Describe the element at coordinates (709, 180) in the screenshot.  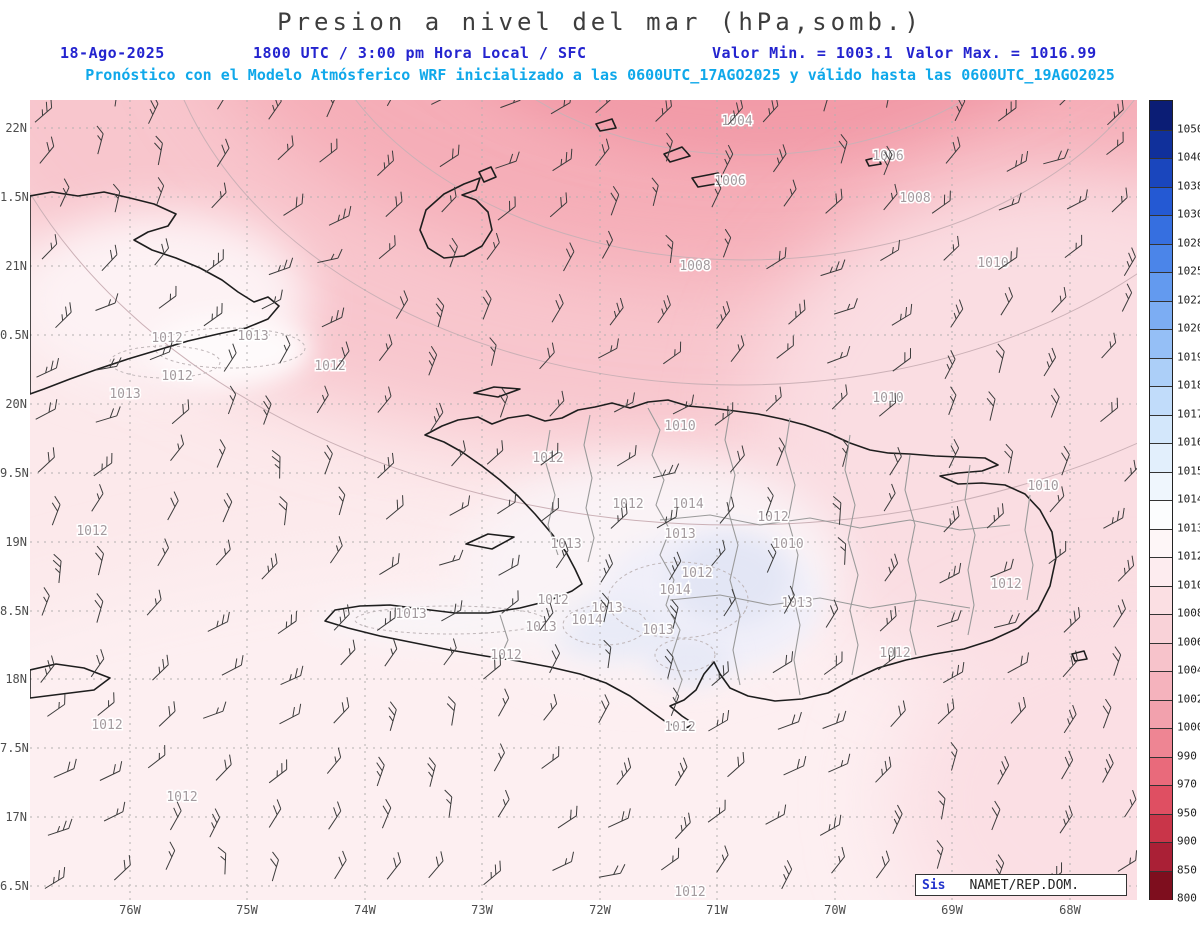
I see `island-caicos` at that location.